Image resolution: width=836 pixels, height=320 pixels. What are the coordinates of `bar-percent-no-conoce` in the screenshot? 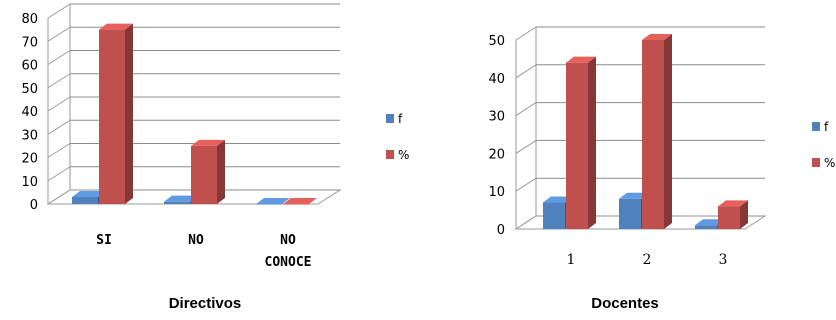 It's located at (300, 201).